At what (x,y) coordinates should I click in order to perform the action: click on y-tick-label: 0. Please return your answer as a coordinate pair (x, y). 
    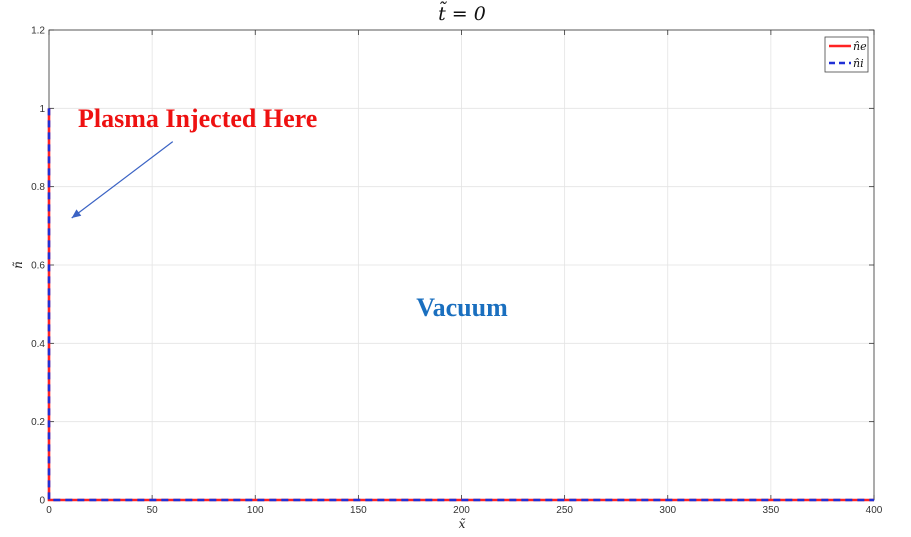
    Looking at the image, I should click on (42, 501).